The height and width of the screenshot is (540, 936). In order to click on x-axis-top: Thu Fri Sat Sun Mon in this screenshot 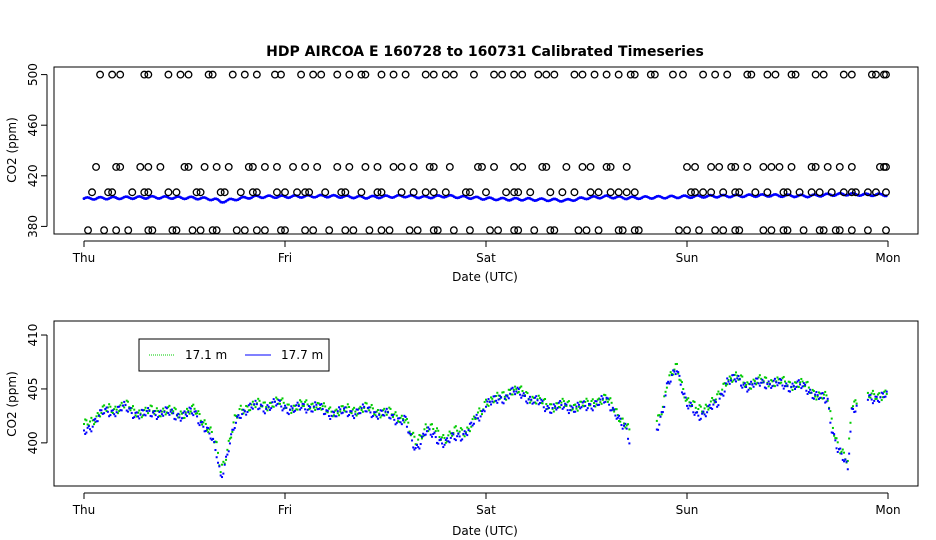, I will do `click(486, 252)`.